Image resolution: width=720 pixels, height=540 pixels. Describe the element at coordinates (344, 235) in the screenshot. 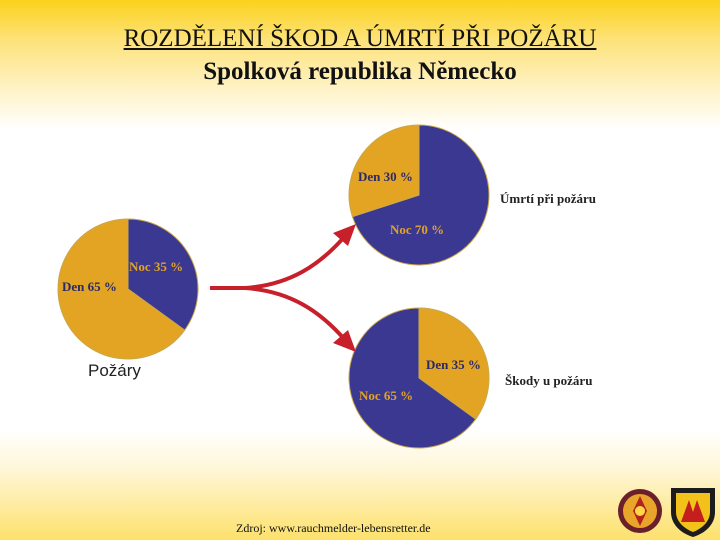

I see `arrow-head-up` at that location.